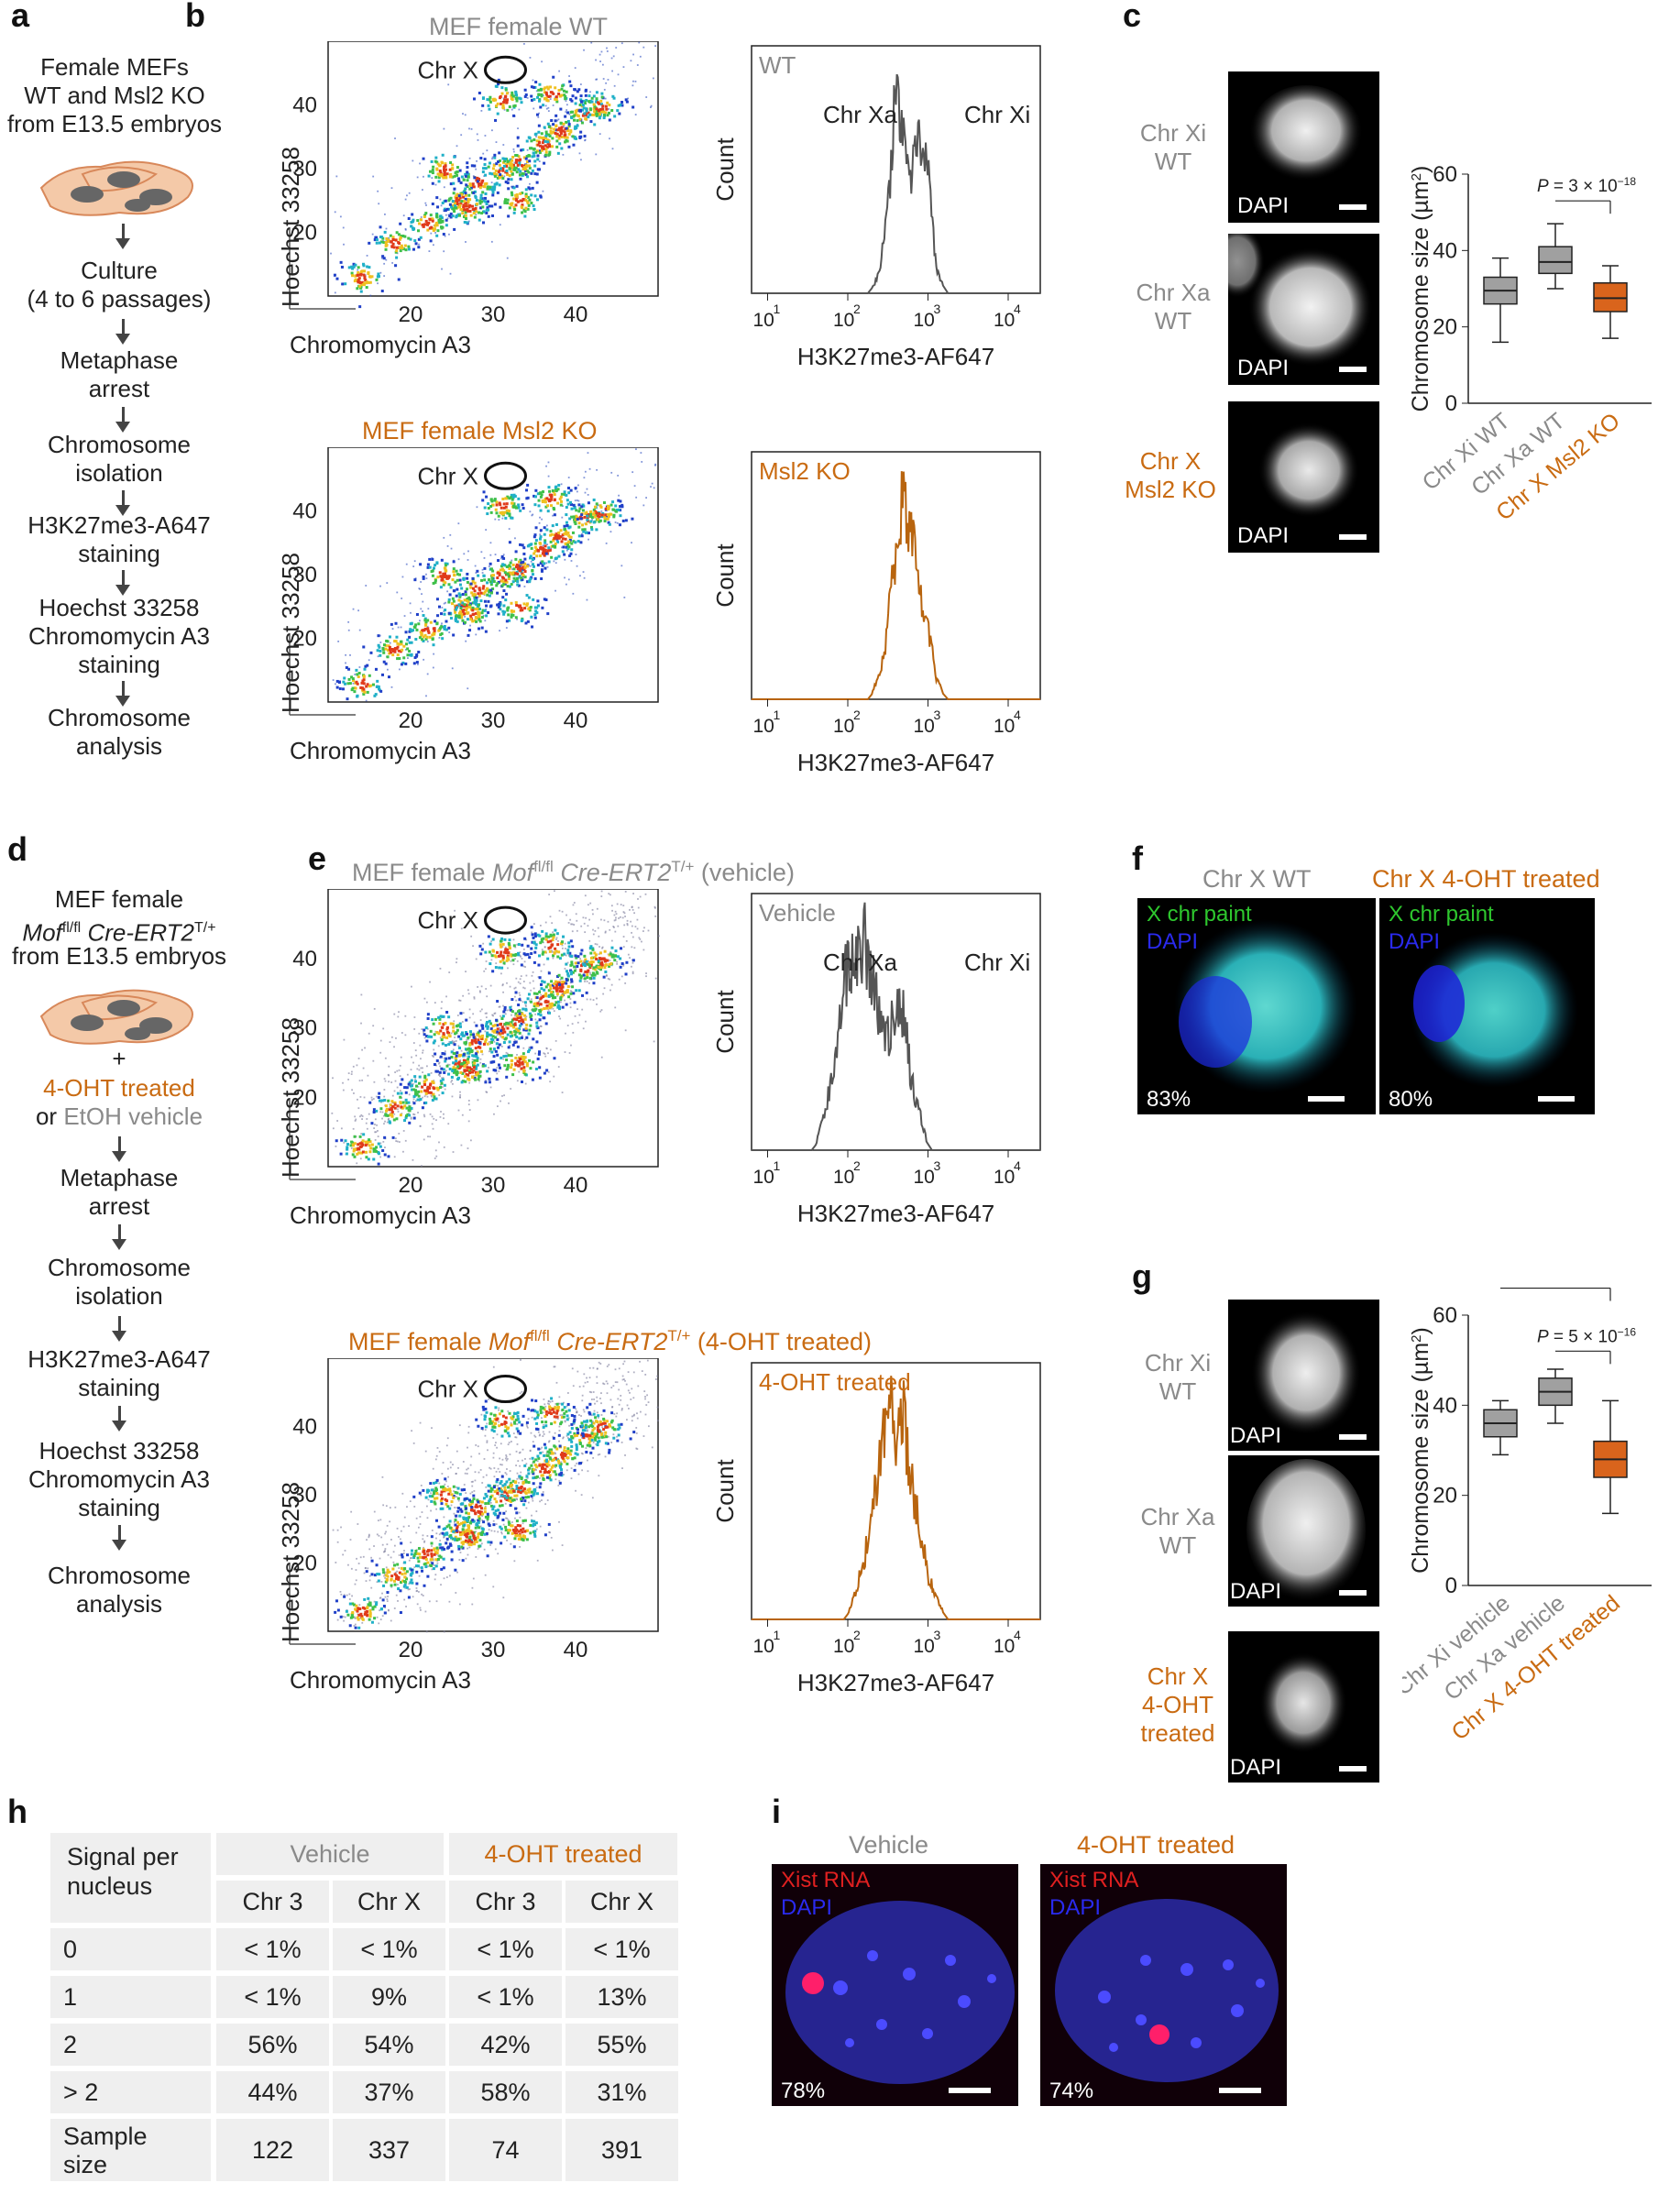 This screenshot has height=2205, width=1680. What do you see at coordinates (418, 1342) in the screenshot?
I see `title-prefix: MEF female` at bounding box center [418, 1342].